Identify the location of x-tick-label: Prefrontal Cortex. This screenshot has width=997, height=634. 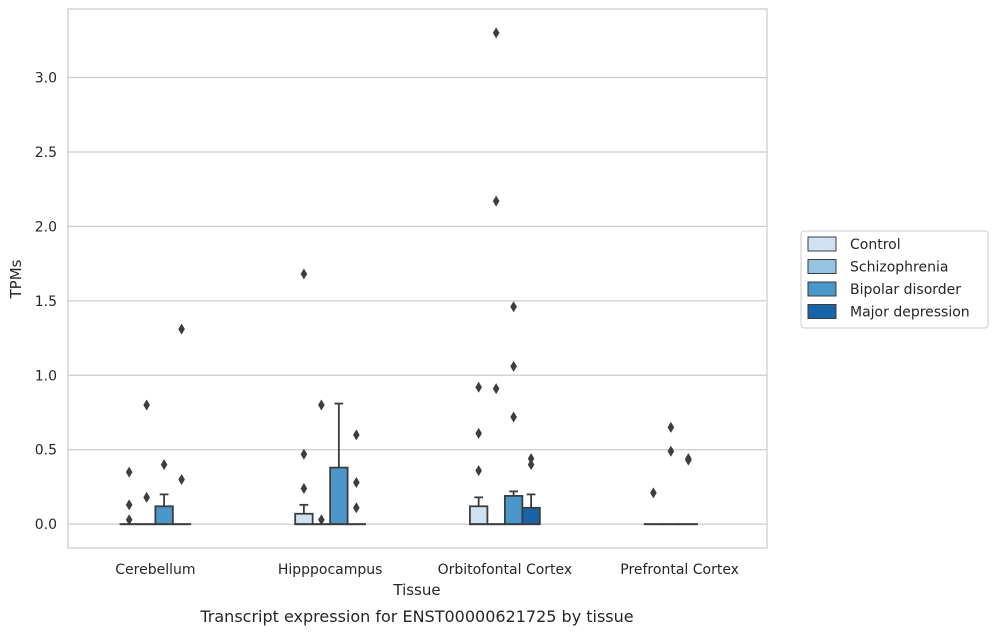
(679, 570).